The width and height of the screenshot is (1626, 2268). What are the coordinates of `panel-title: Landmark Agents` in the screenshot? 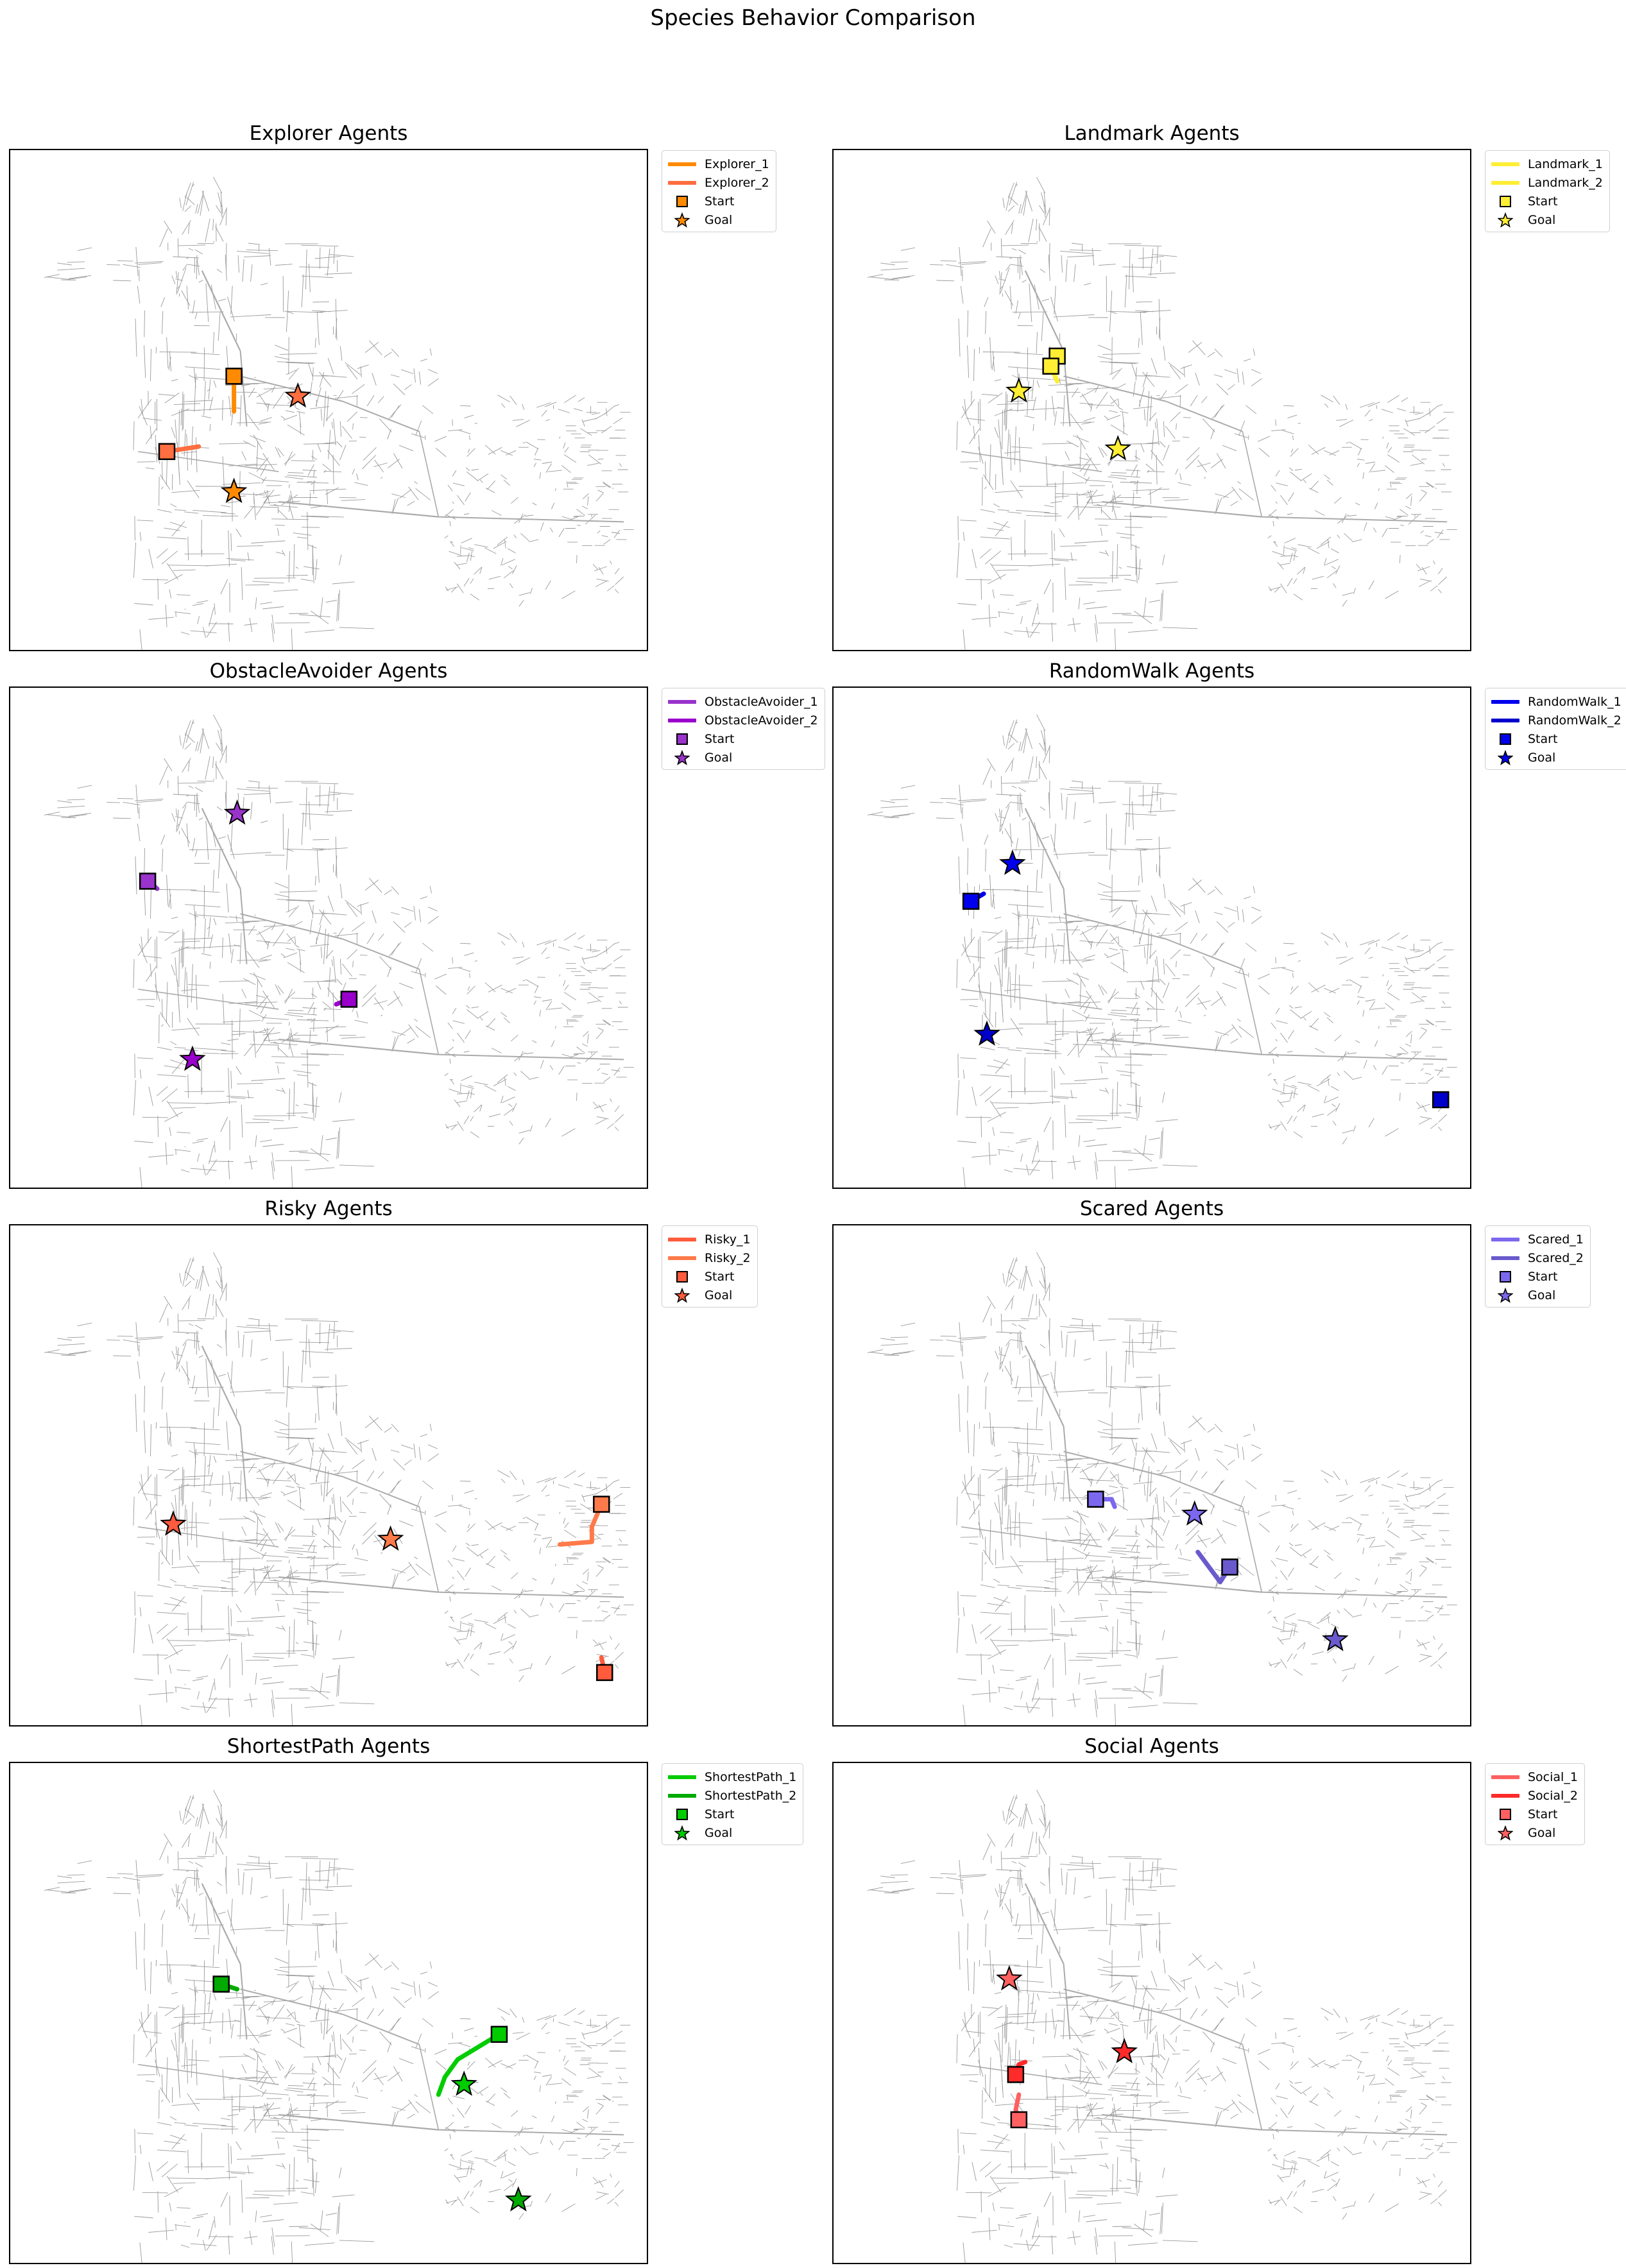 It's located at (1152, 133).